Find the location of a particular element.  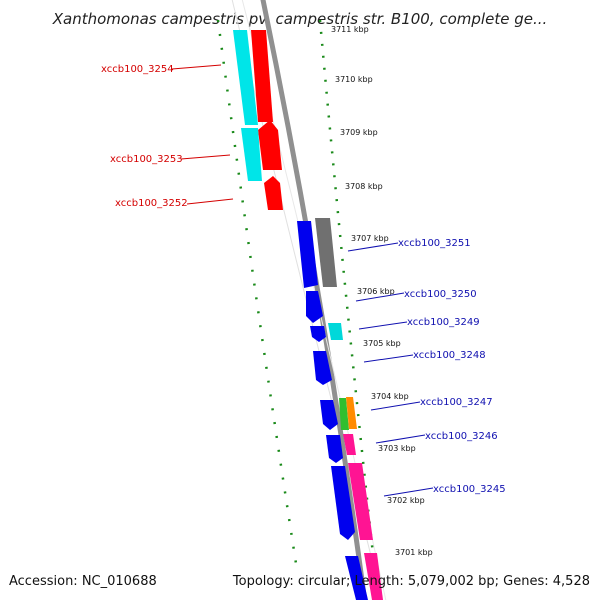

scale-label: 3708 kbp is located at coordinates (364, 186).